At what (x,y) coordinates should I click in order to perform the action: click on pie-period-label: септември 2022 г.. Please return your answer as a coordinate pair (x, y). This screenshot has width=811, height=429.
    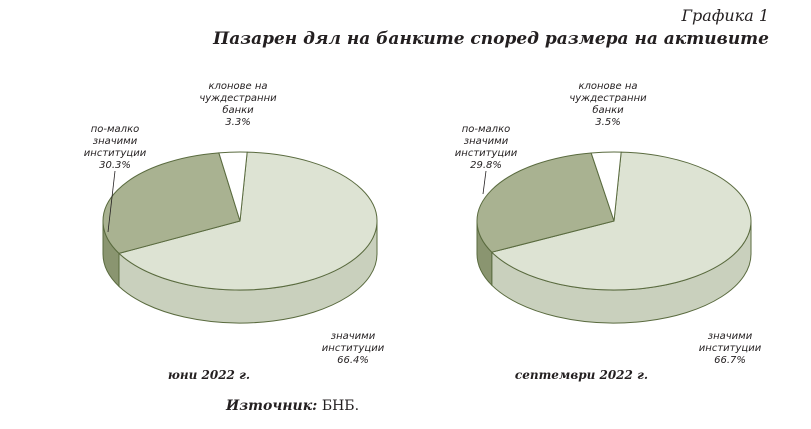
    Looking at the image, I should click on (581, 375).